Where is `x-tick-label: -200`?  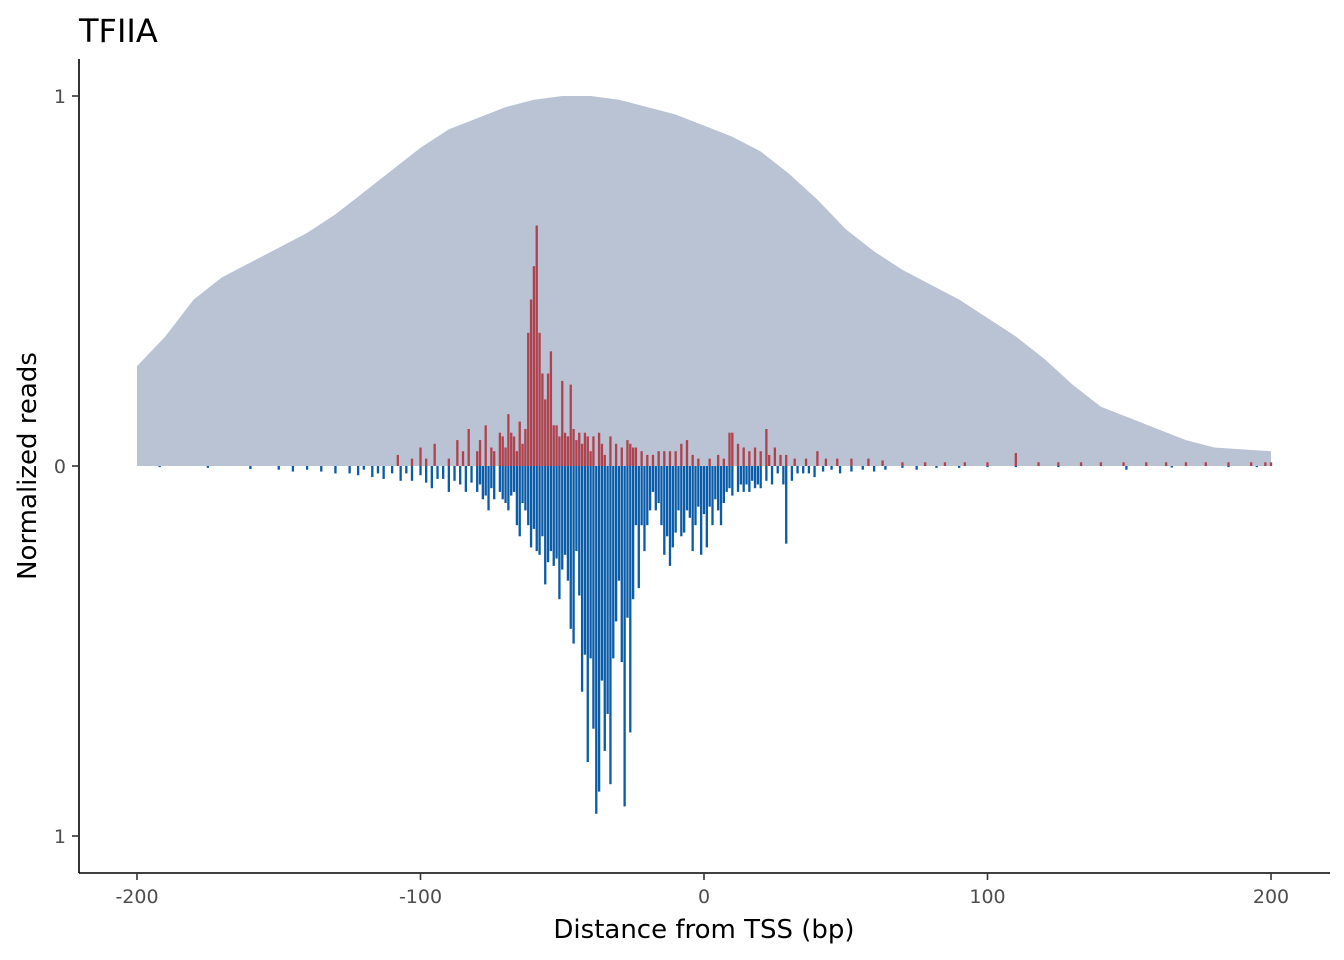
x-tick-label: -200 is located at coordinates (136, 897).